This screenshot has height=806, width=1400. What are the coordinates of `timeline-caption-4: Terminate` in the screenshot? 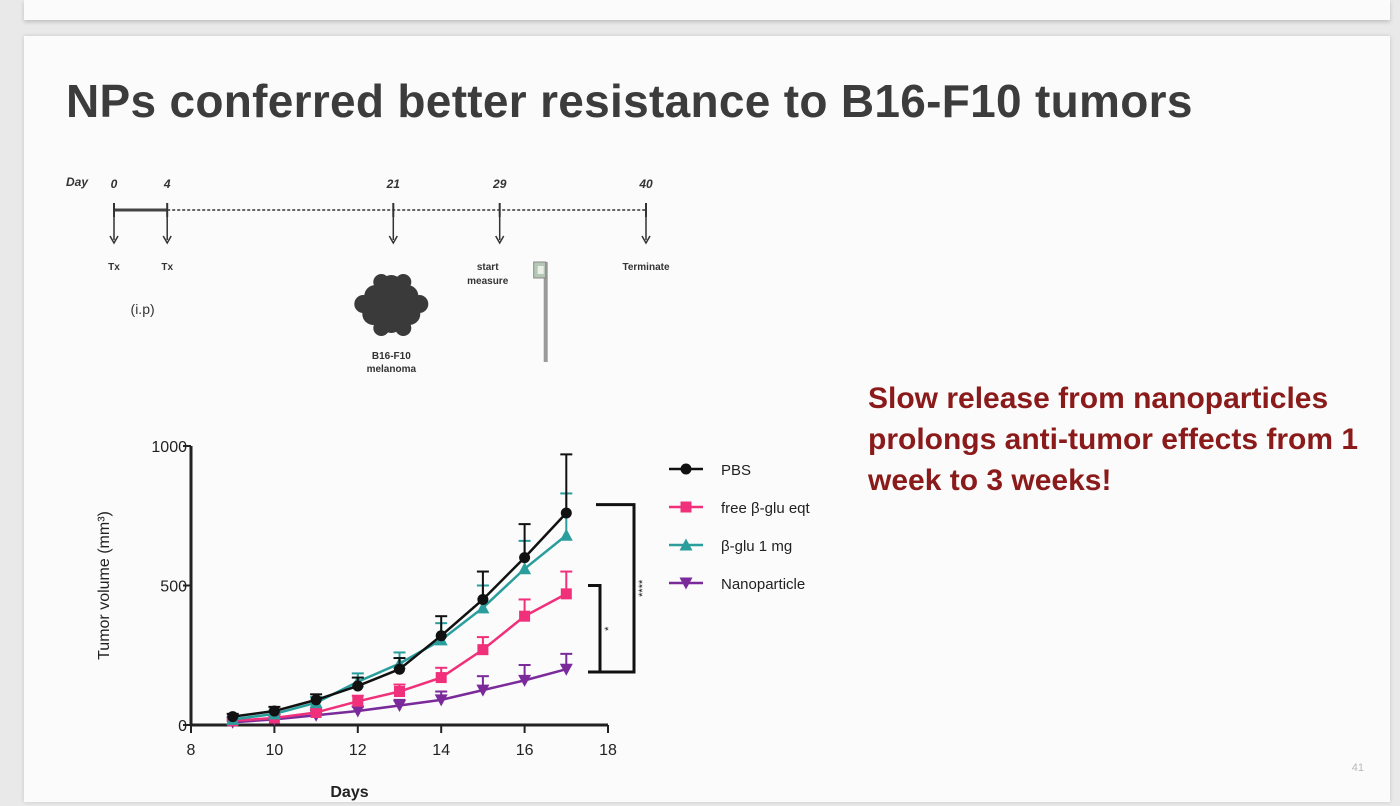 It's located at (645, 267).